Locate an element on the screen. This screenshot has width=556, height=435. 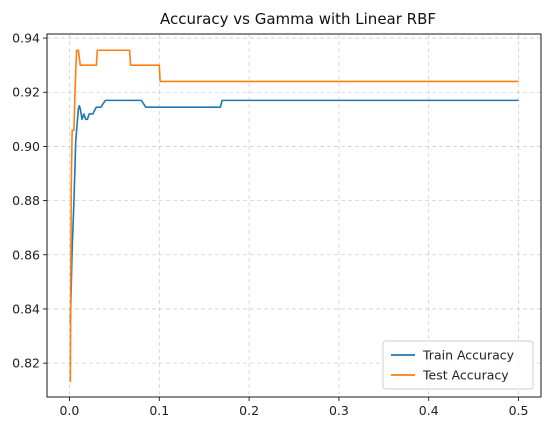
x-tick-label: 0.4 is located at coordinates (429, 410).